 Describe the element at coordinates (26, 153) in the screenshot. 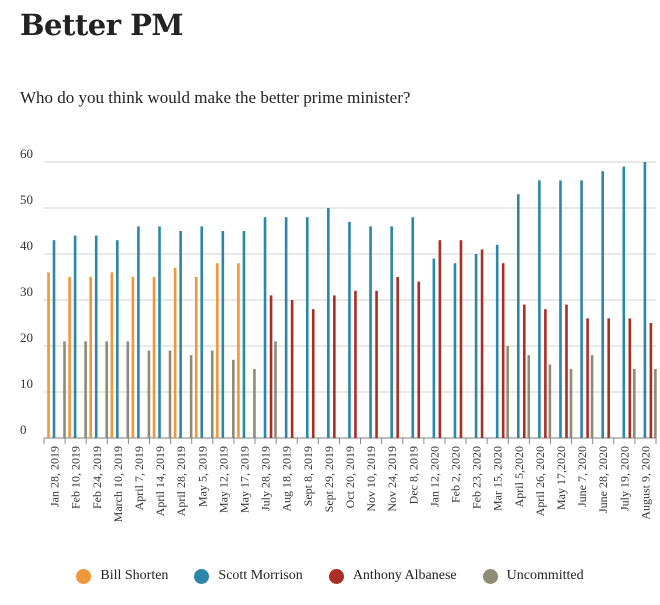

I see `y-tick-label: 60` at that location.